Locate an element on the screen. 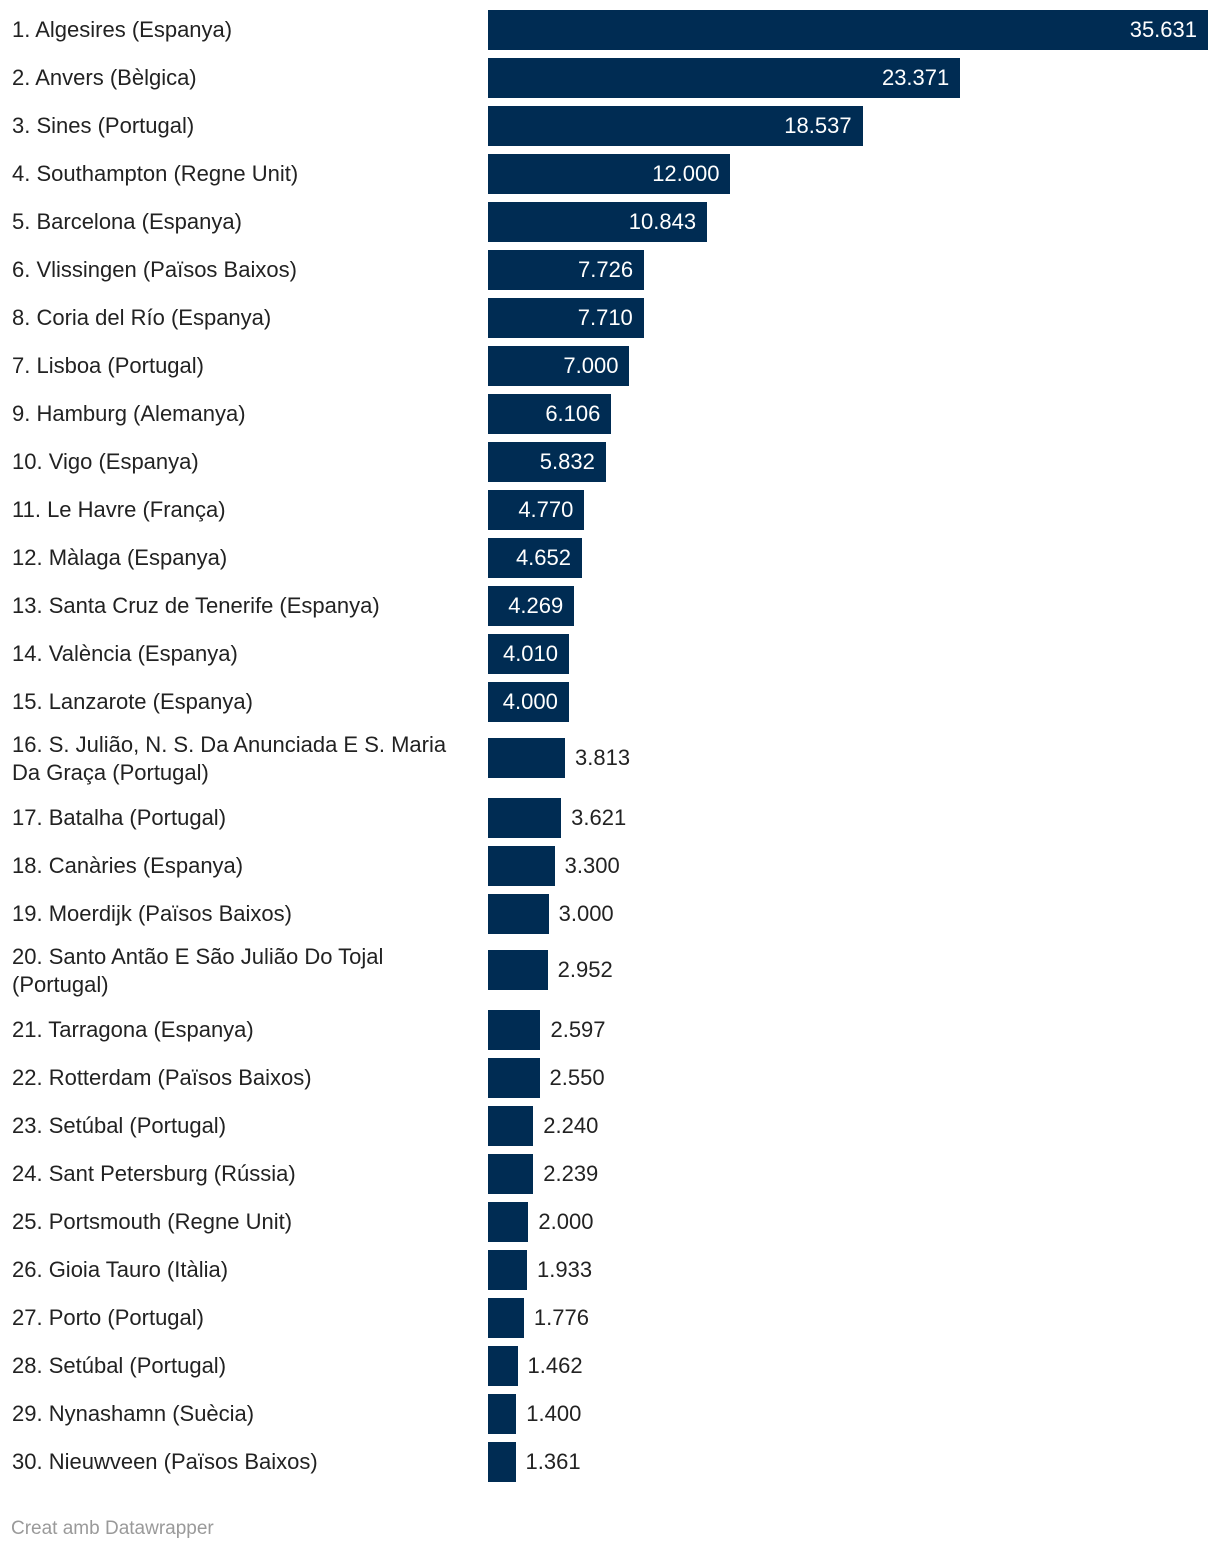  category-label: 29. Nynashamn (Suècia) is located at coordinates (133, 1413).